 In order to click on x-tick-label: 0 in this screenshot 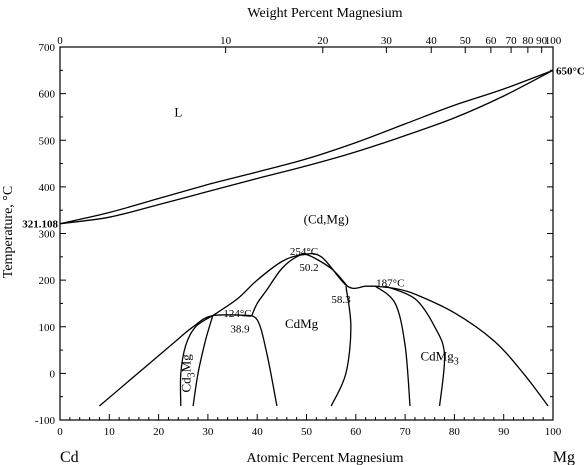, I will do `click(60, 432)`.